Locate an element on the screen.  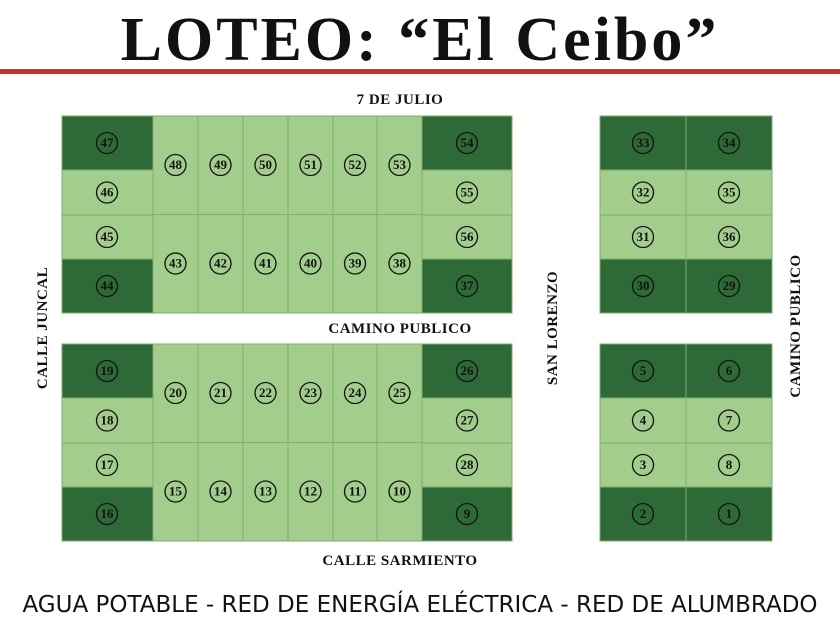
lot-number: 19 is located at coordinates (108, 370).